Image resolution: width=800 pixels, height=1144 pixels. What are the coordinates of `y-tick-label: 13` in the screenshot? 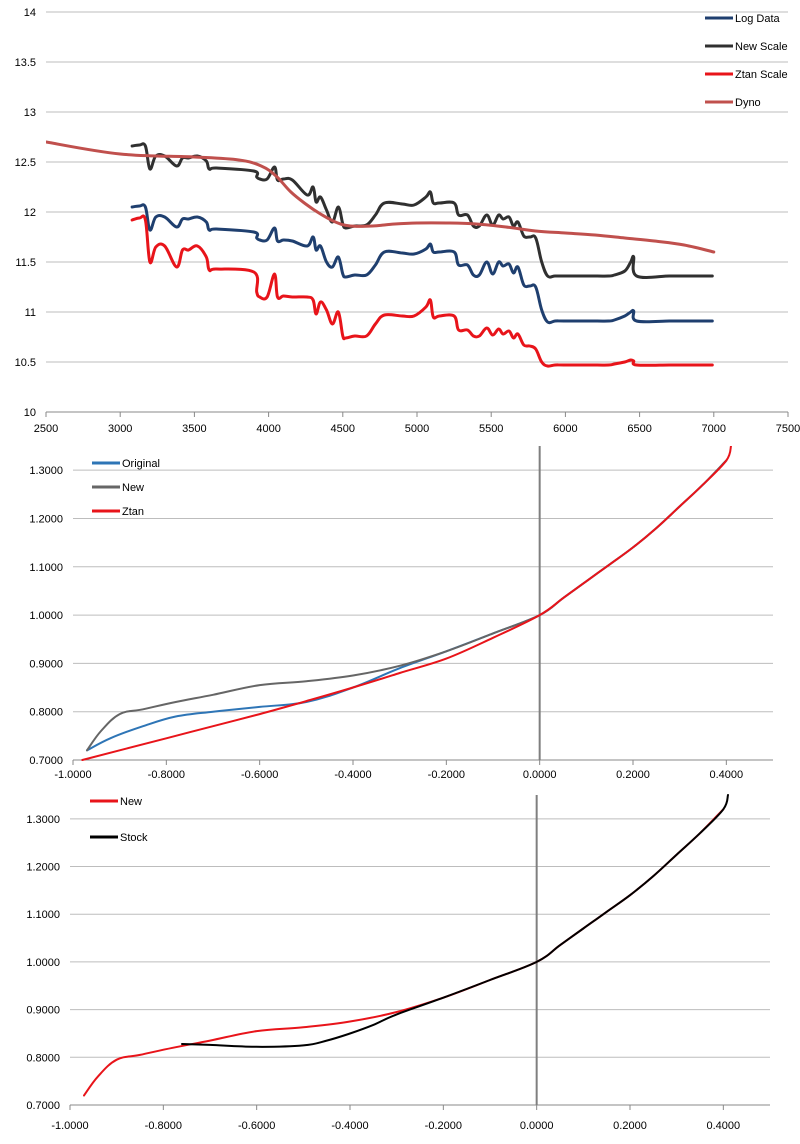 It's located at (30, 113).